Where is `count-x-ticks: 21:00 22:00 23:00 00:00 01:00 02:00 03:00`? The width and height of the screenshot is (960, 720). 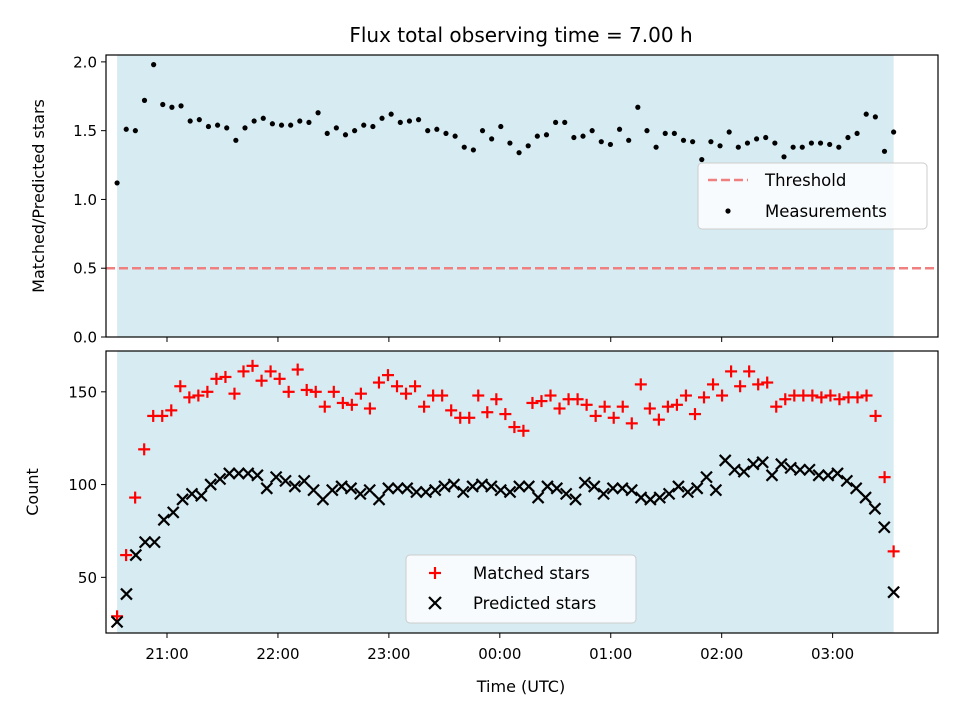
count-x-ticks: 21:00 22:00 23:00 00:00 01:00 02:00 03:00 is located at coordinates (499, 648).